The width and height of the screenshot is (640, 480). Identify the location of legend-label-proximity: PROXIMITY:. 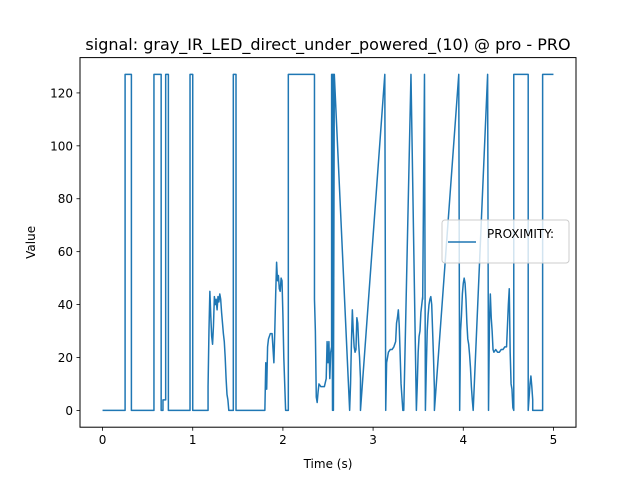
(520, 234).